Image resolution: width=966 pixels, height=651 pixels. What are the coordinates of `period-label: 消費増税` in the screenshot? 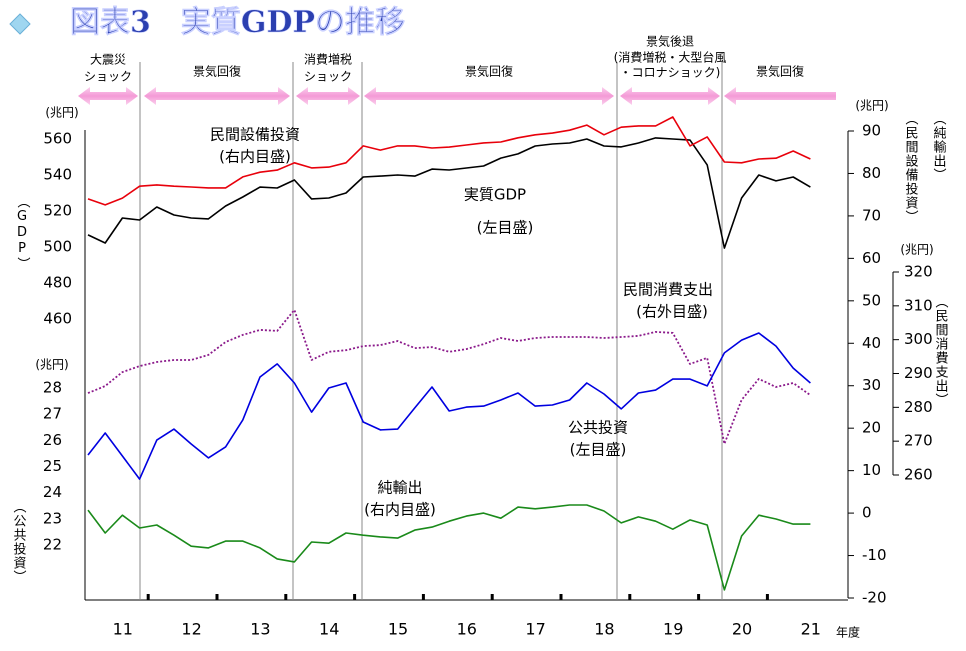 It's located at (328, 59).